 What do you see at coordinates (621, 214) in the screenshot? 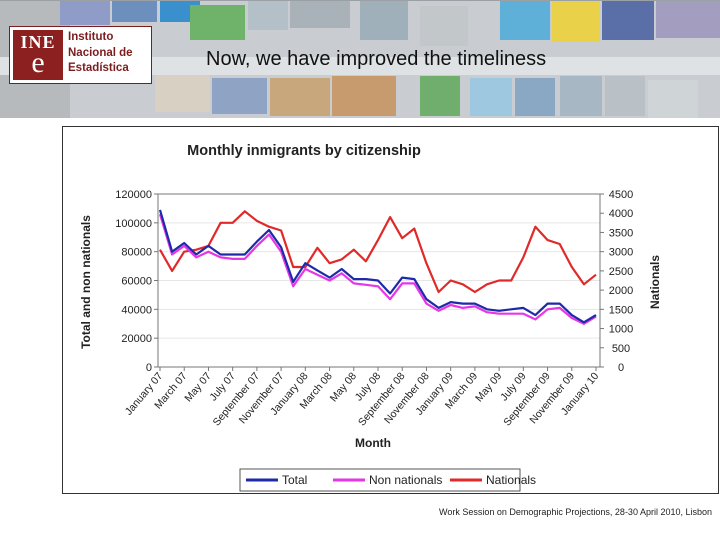
I see `right-axis-tick-label: 4000` at bounding box center [621, 214].